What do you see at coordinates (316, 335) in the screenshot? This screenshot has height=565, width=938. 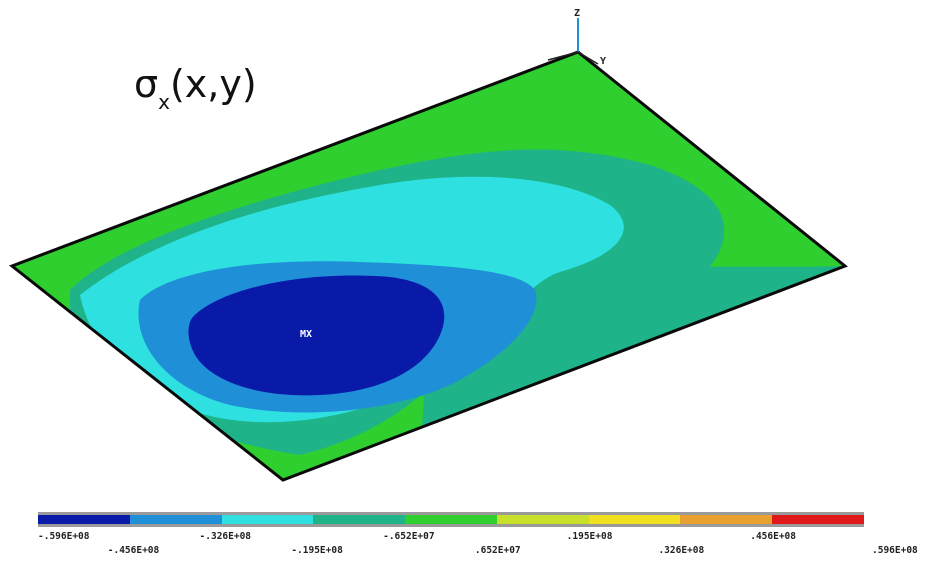 I see `contour-band-core` at bounding box center [316, 335].